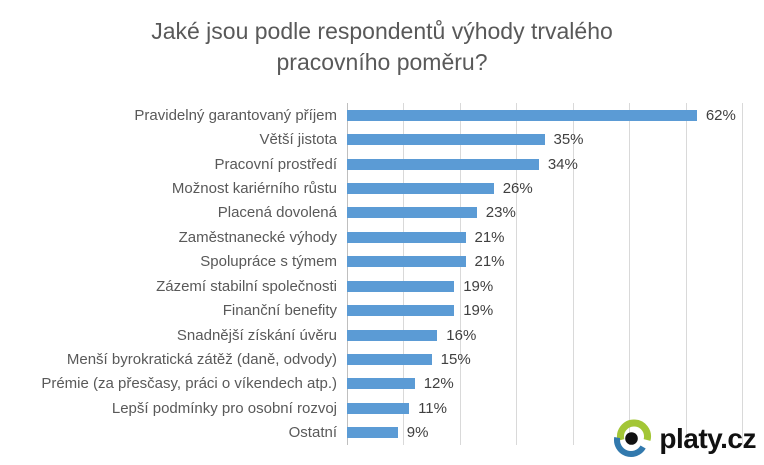 The height and width of the screenshot is (465, 764). I want to click on bar-row: Zázemí stabilní společnosti 19%, so click(382, 286).